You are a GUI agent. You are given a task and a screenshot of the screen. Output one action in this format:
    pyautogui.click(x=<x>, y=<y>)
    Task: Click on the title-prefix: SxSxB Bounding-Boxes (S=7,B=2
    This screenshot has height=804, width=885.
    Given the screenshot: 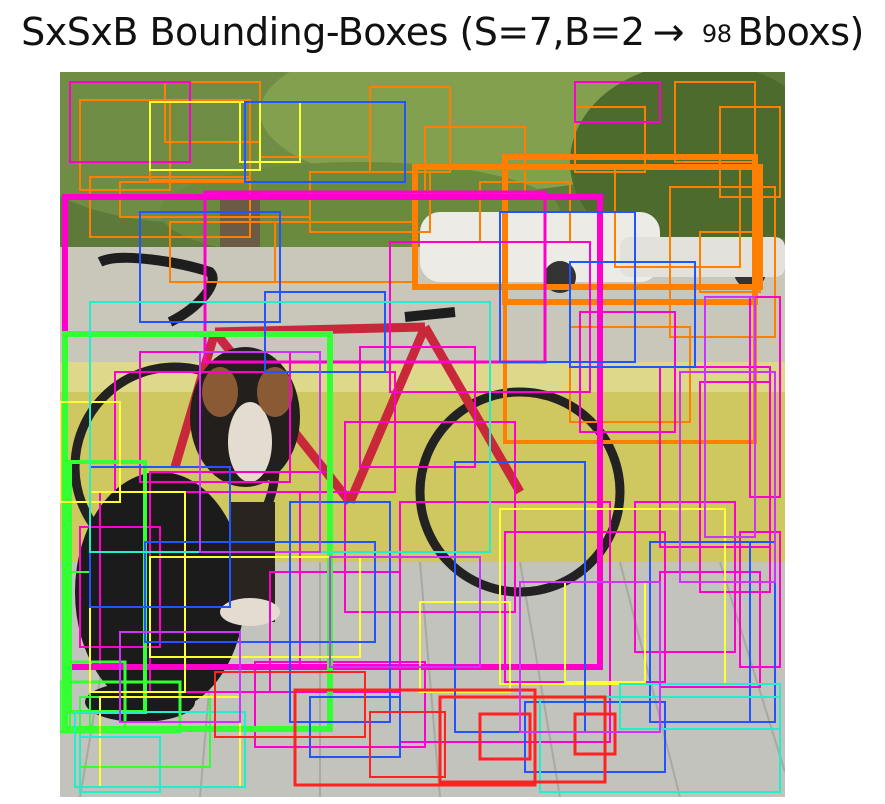 What is the action you would take?
    pyautogui.click(x=333, y=32)
    